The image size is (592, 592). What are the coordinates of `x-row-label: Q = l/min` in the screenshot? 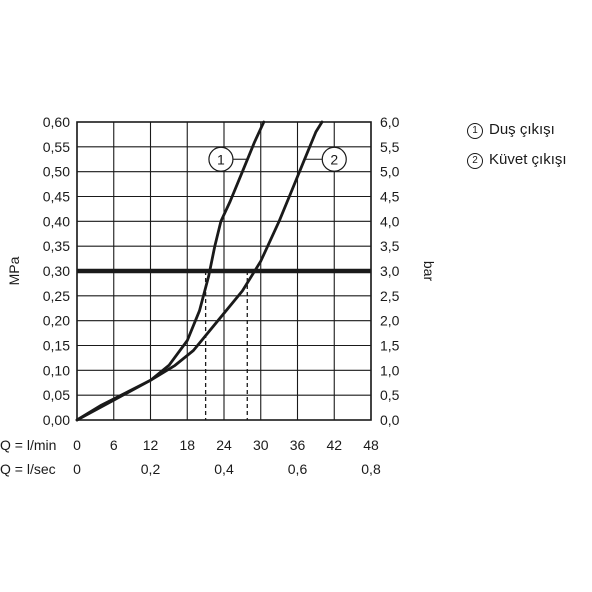 It's located at (28, 445).